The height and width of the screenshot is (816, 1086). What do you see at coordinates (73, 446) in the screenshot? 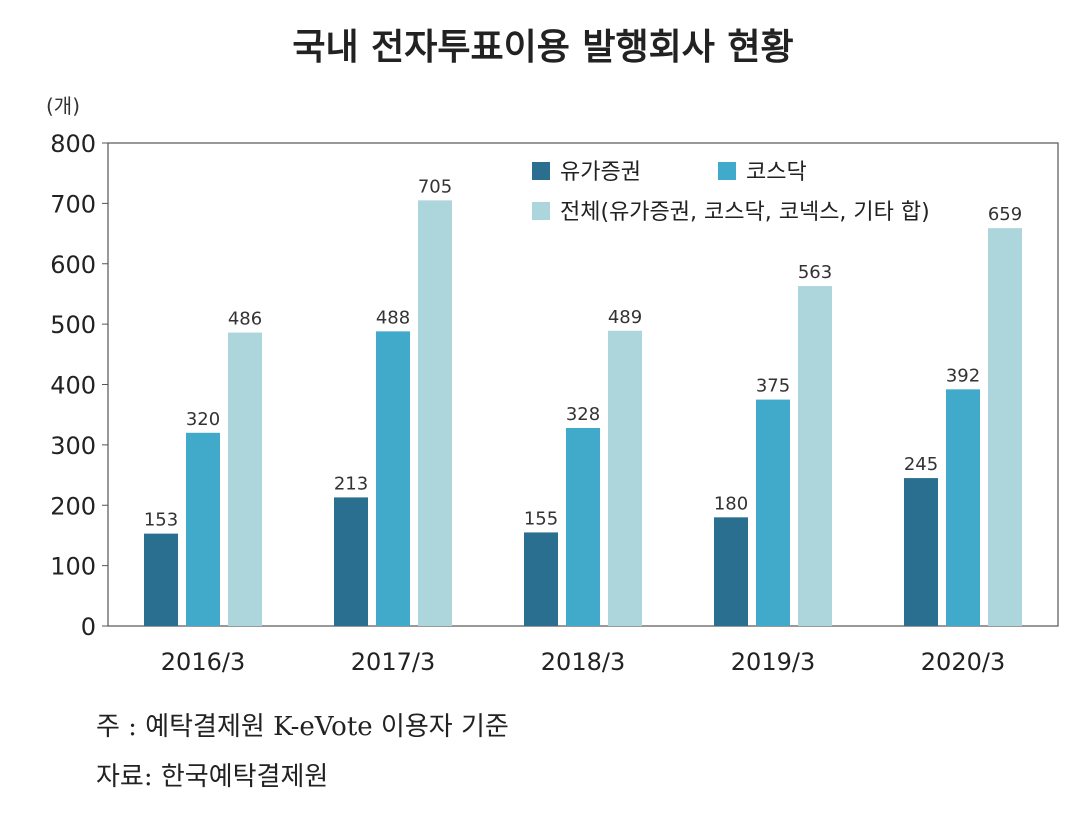
I see `y-tick-label: 300` at bounding box center [73, 446].